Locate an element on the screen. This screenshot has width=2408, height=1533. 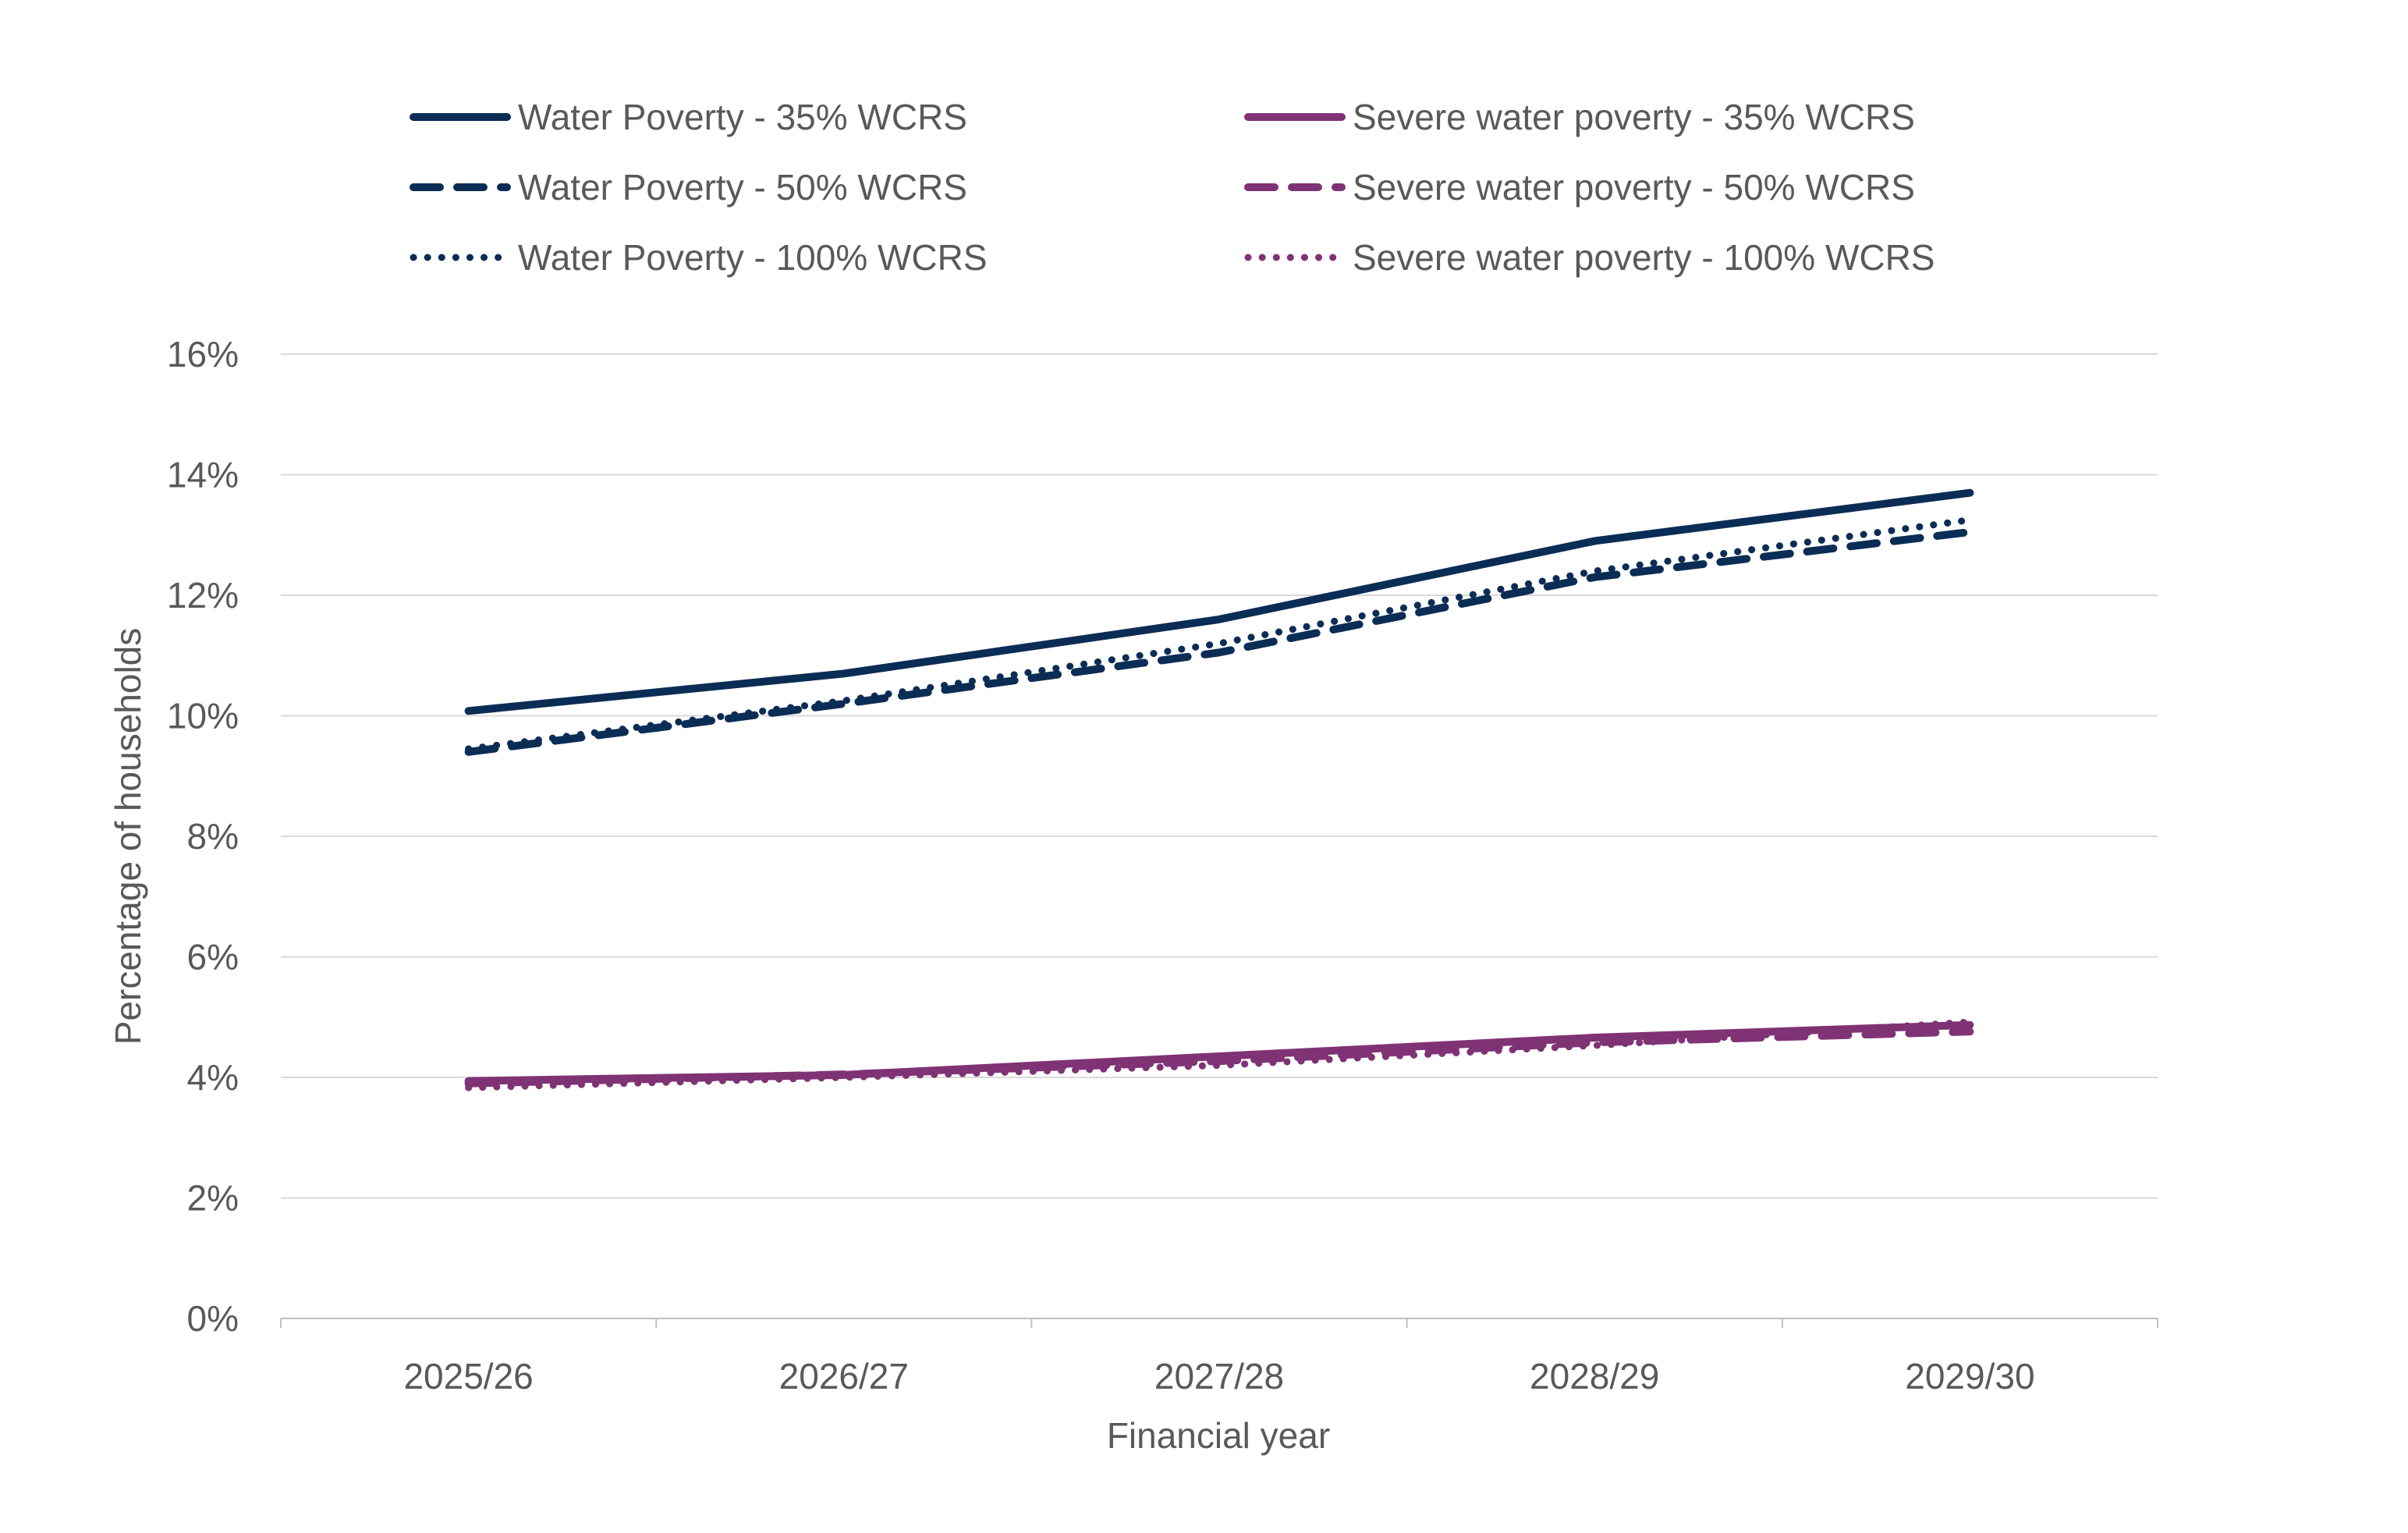
x-tick-label: 2025/26 is located at coordinates (468, 1376).